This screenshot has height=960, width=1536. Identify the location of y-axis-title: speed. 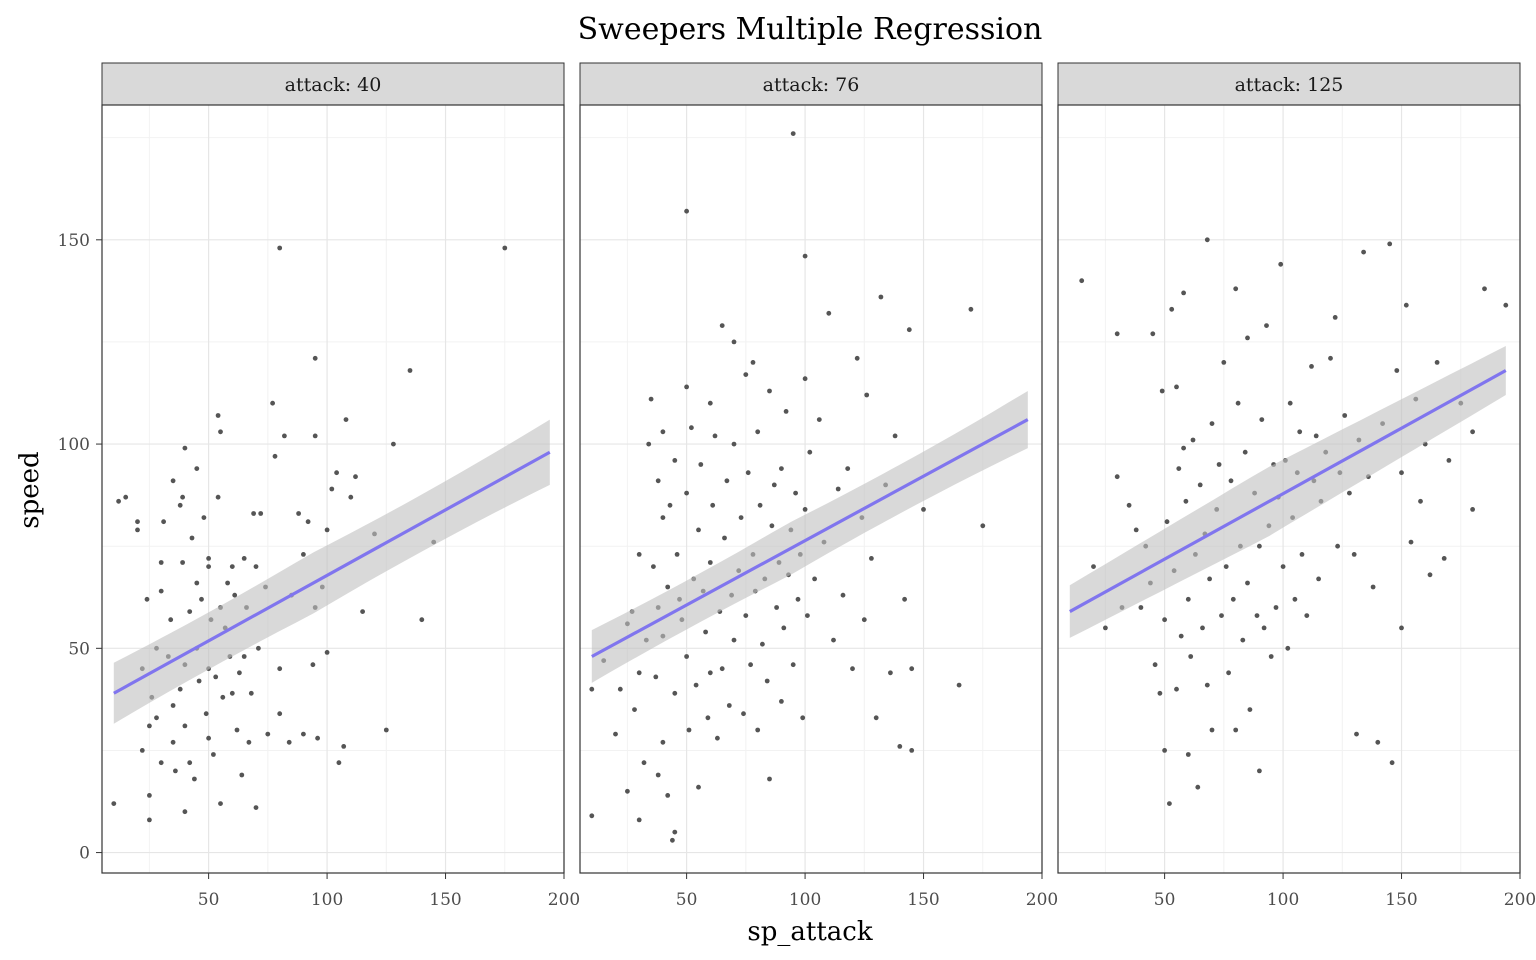
(30, 489).